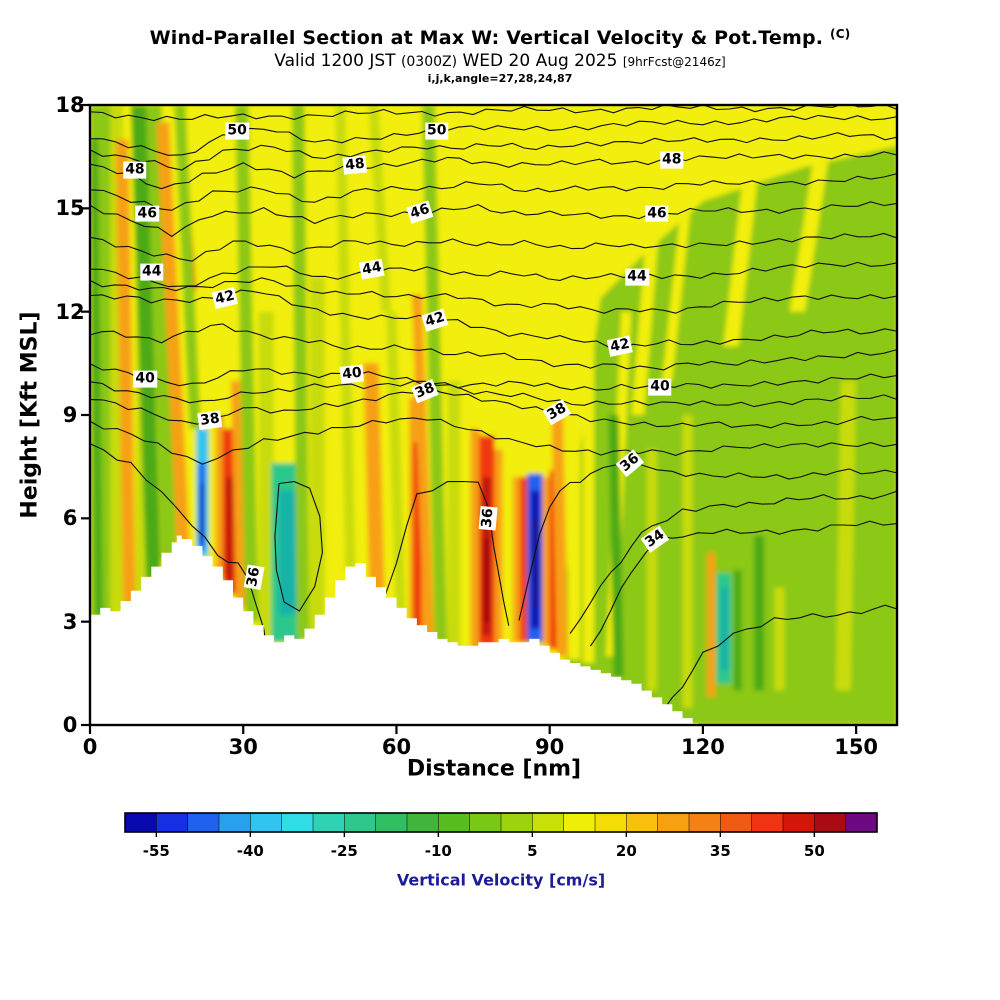 This screenshot has width=1000, height=1000. I want to click on colorbar-title: Vertical Velocity [cm/s], so click(501, 880).